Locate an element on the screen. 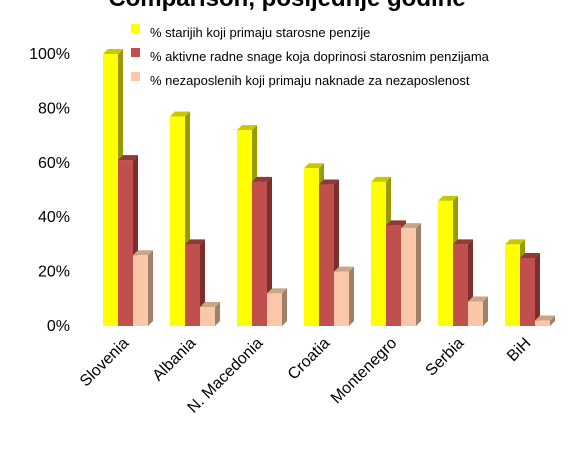 This screenshot has height=453, width=574. bar-n-macedonia-s3 is located at coordinates (277, 307).